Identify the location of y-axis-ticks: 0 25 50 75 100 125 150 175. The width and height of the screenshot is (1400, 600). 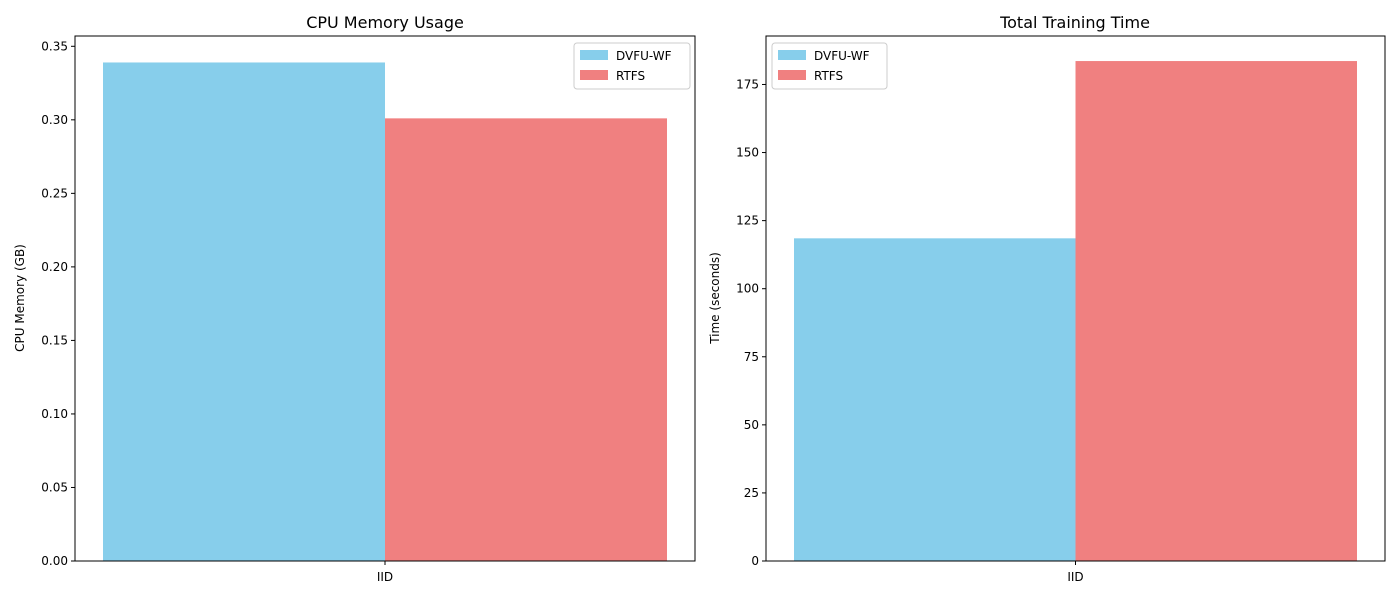
(751, 322).